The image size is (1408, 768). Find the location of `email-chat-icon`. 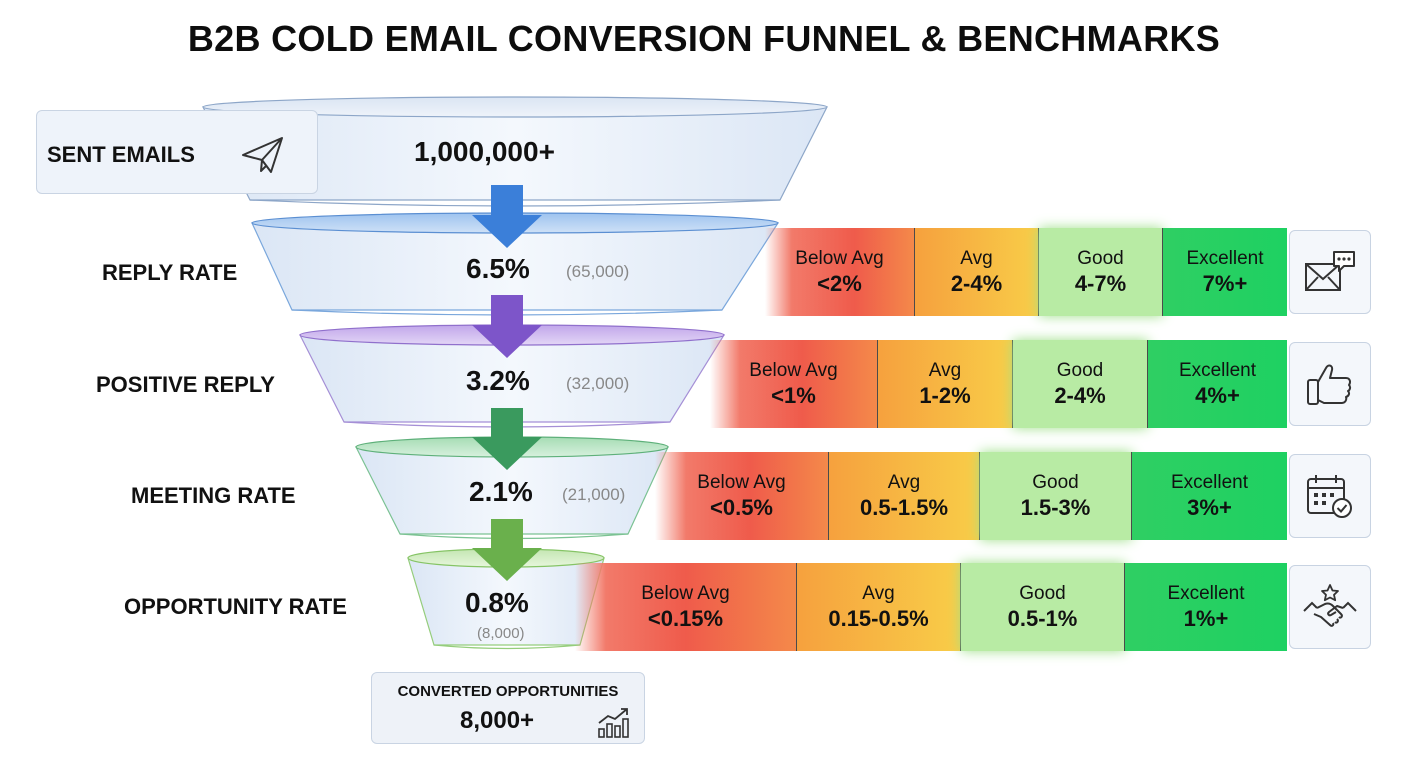

email-chat-icon is located at coordinates (1330, 271).